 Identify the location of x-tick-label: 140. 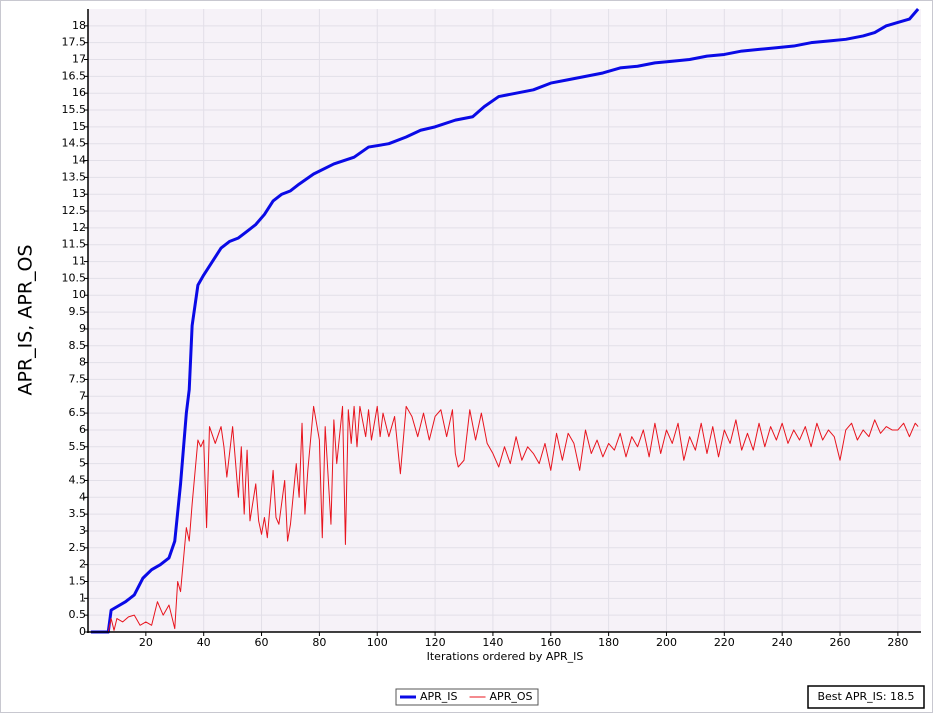
(492, 642).